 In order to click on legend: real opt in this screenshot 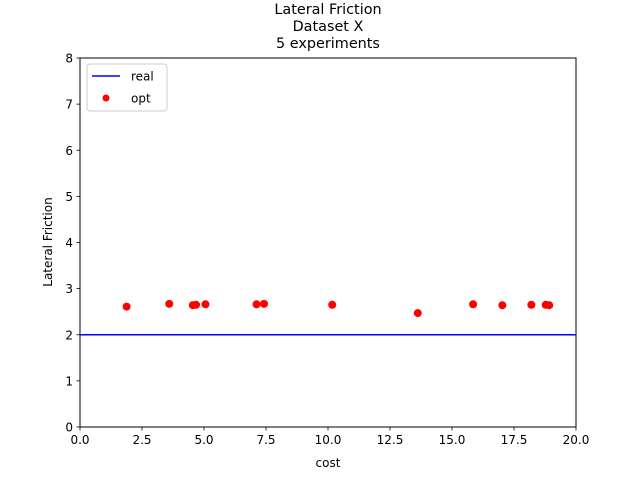, I will do `click(127, 87)`.